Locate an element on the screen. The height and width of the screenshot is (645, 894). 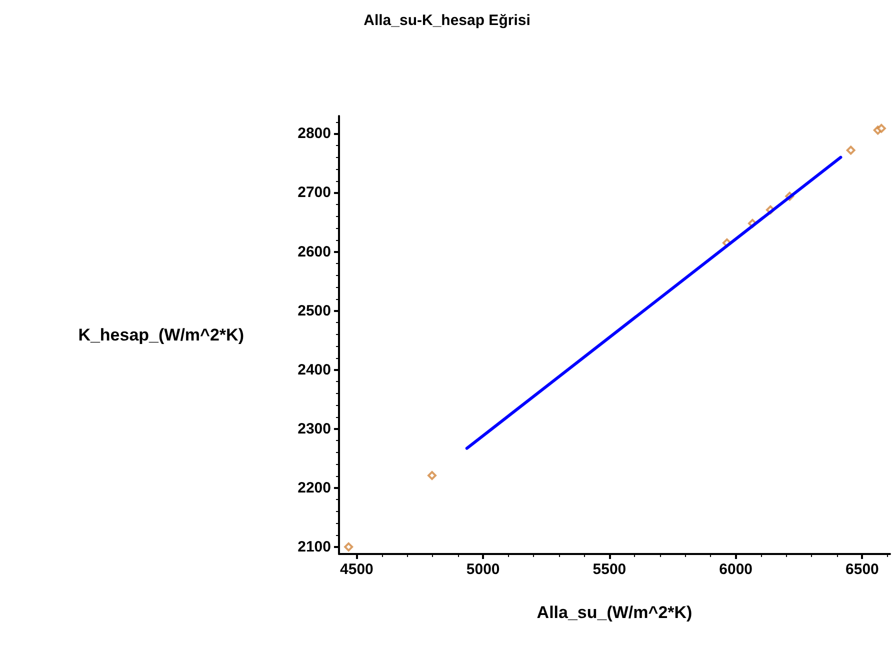
y-axis-title: K_hesap_(W/m^2*K) is located at coordinates (161, 335).